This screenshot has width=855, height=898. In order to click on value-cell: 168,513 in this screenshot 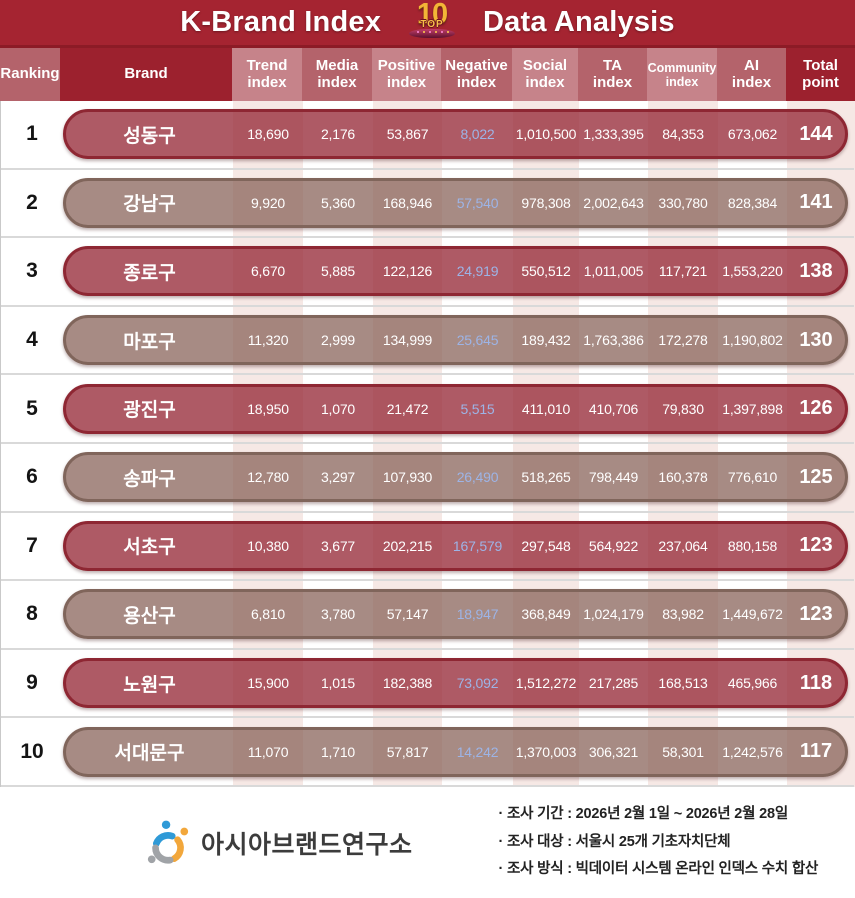, I will do `click(683, 683)`.